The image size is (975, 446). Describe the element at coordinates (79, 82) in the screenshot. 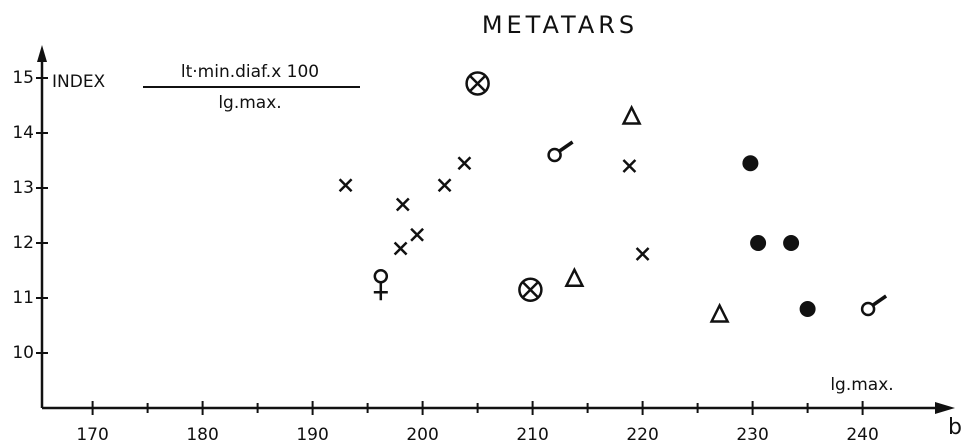

I see `y-axis-label: INDEX` at that location.